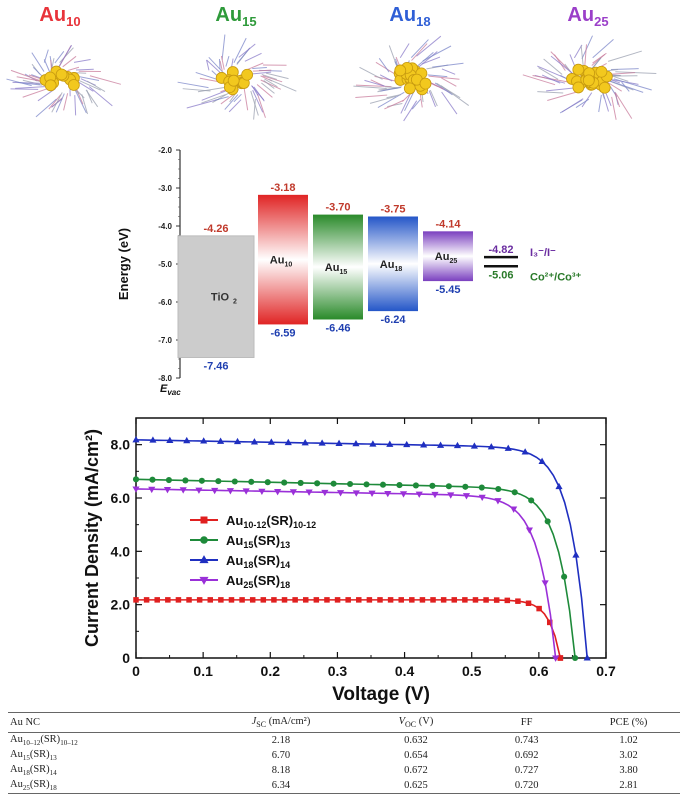  Describe the element at coordinates (165, 188) in the screenshot. I see `energy-y-tick-label: -3.0` at that location.